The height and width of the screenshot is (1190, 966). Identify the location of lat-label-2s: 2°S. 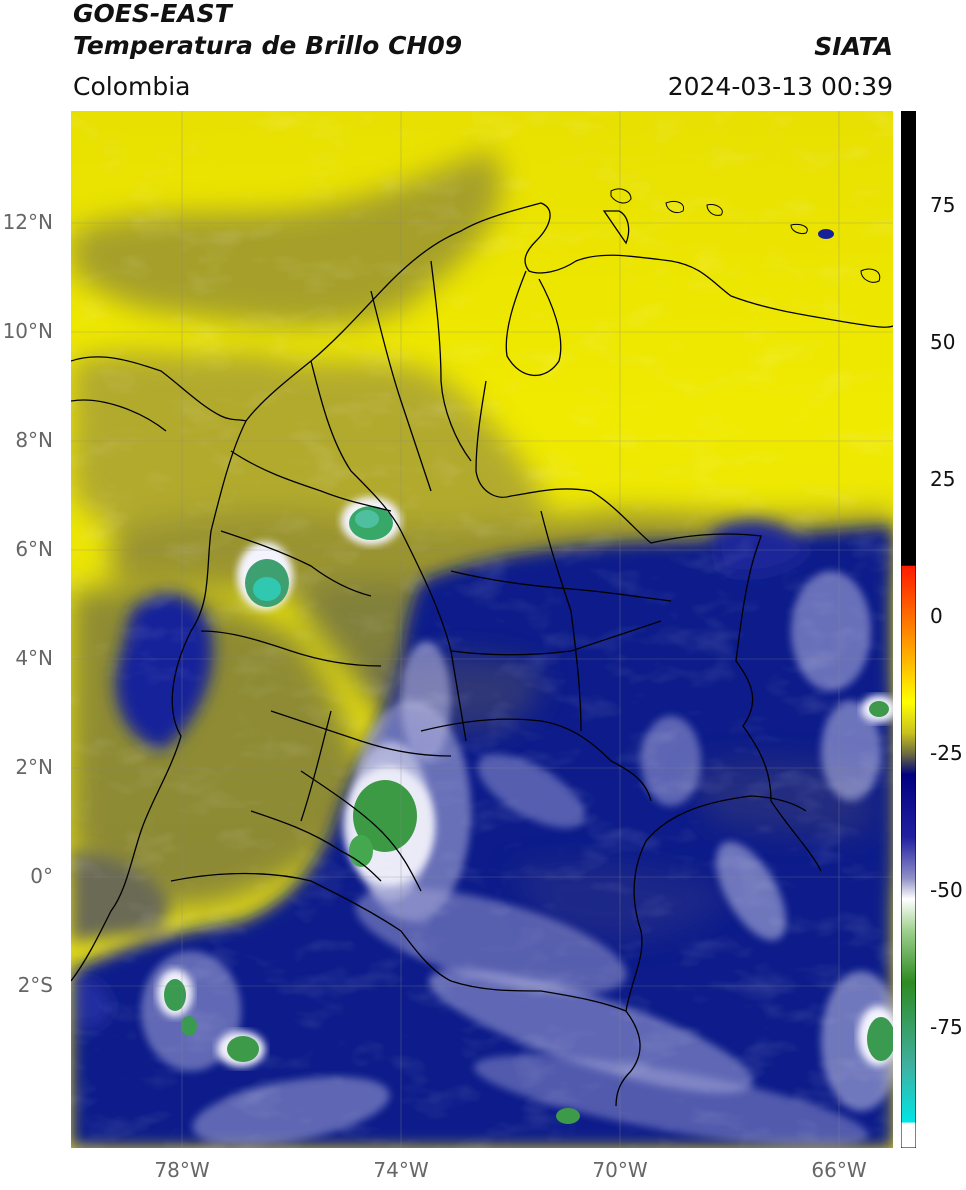
(35, 985).